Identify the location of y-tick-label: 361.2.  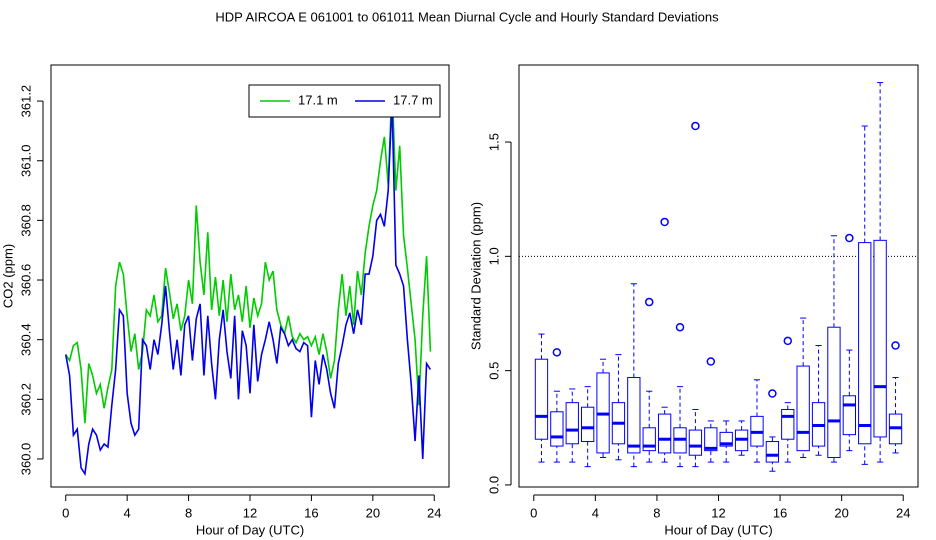
(25, 101).